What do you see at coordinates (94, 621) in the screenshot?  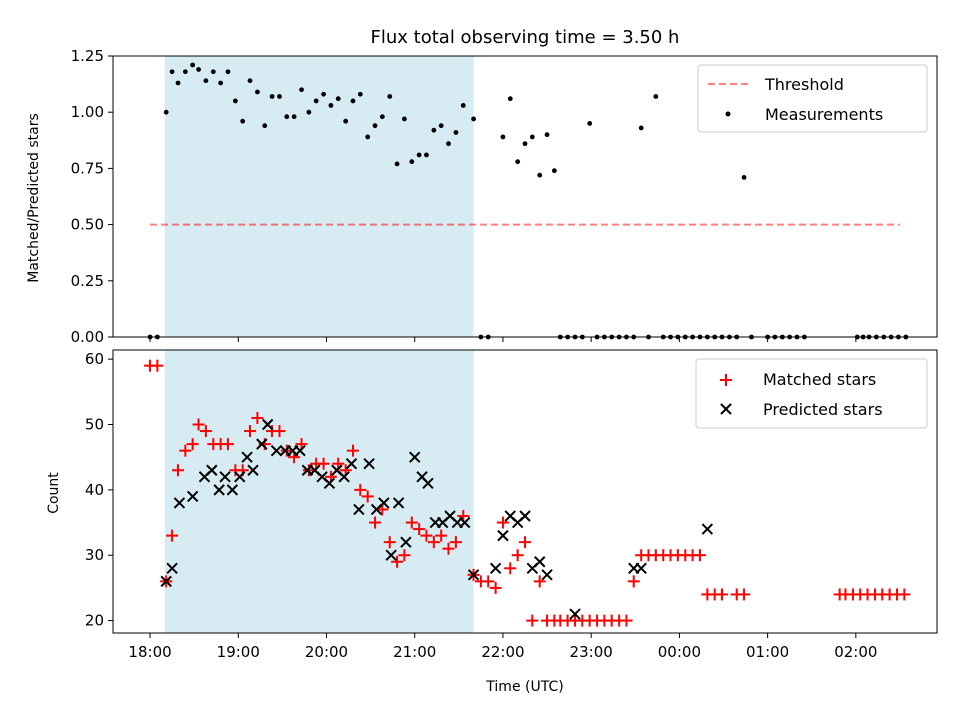 I see `bottom-ytick-label: 20` at bounding box center [94, 621].